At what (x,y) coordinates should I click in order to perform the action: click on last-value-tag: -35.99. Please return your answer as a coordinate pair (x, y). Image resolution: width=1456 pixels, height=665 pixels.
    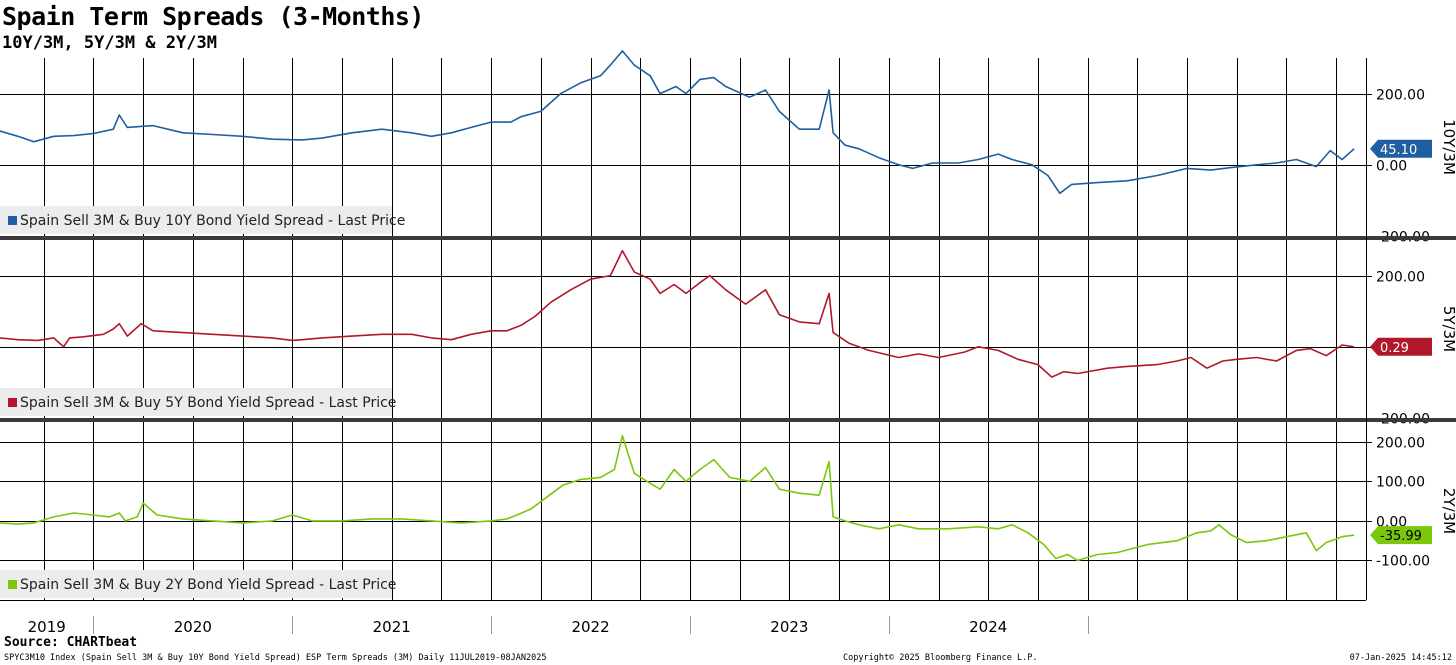
    Looking at the image, I should click on (1401, 535).